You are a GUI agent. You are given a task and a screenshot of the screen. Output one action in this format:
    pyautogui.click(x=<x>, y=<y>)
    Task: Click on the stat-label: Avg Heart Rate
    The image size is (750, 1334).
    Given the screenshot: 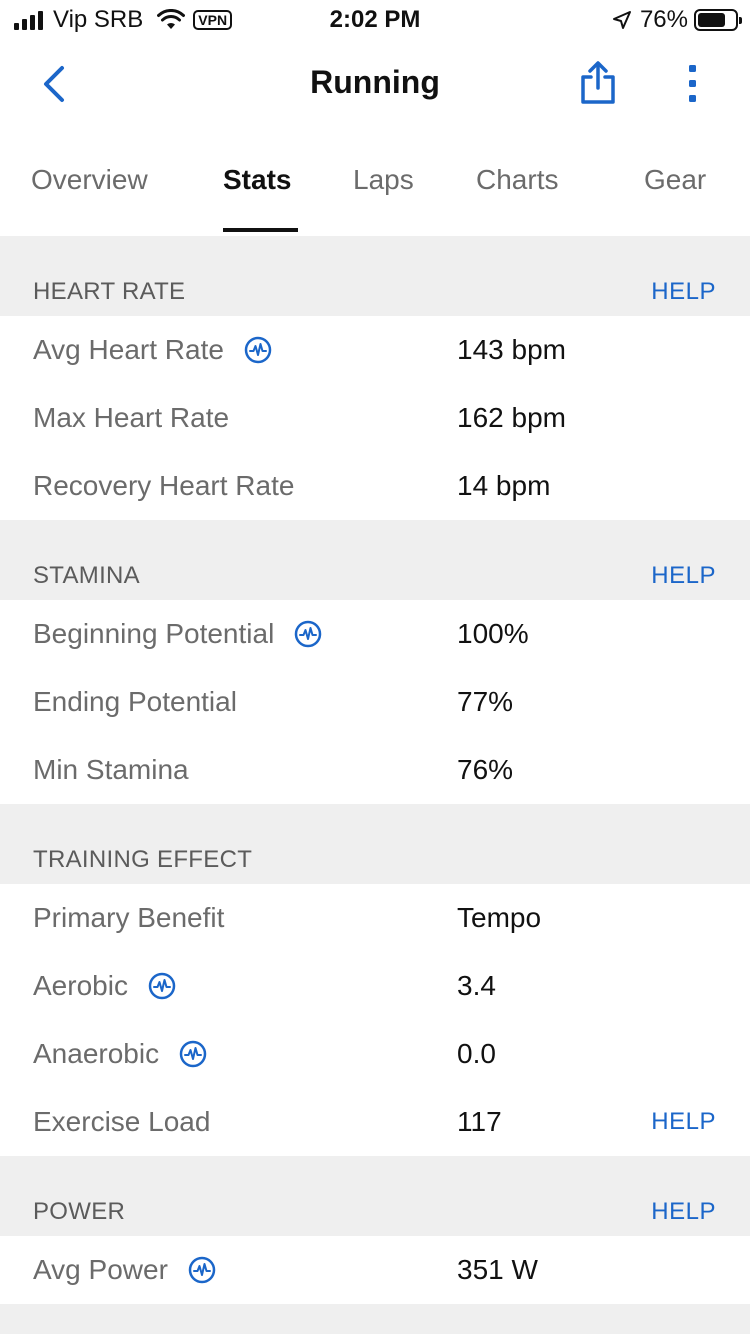 What is the action you would take?
    pyautogui.click(x=128, y=349)
    